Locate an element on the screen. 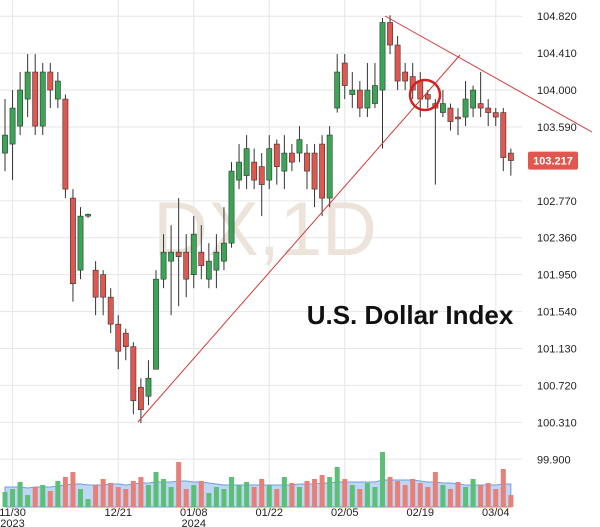 This screenshot has height=527, width=600. x-tick-label: 01/22 is located at coordinates (269, 513).